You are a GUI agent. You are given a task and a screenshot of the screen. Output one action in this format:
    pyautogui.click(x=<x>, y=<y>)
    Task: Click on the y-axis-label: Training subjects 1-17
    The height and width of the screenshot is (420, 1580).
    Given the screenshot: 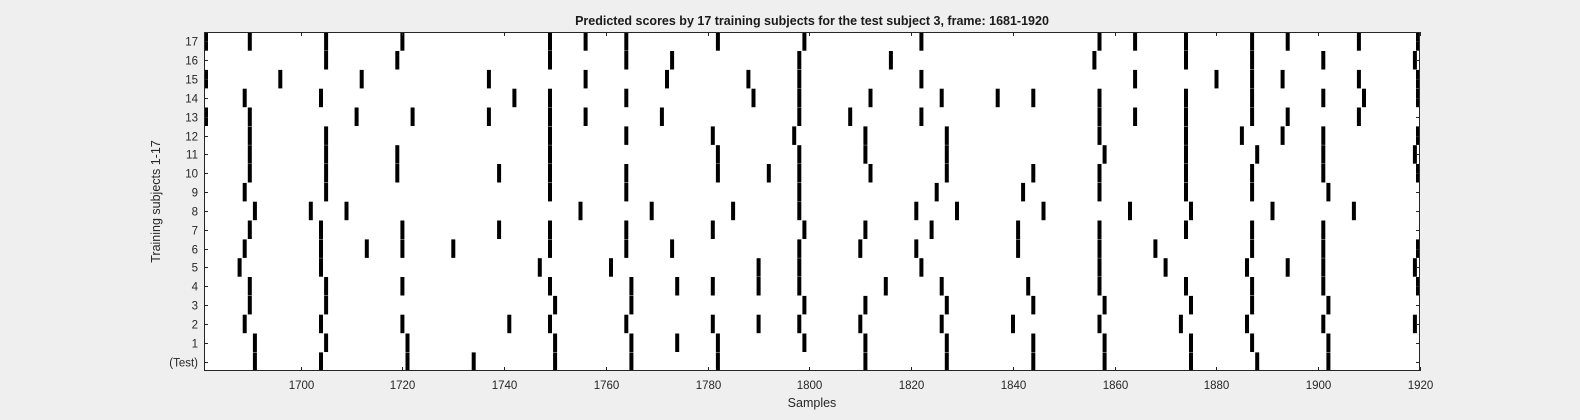 What is the action you would take?
    pyautogui.click(x=156, y=201)
    